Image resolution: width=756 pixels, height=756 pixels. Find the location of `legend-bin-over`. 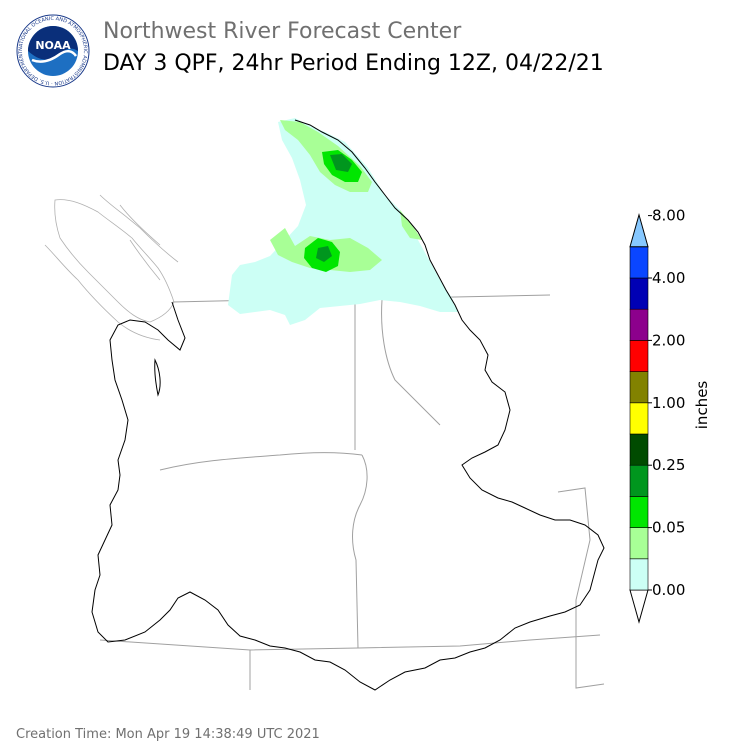

legend-bin-over is located at coordinates (639, 230).